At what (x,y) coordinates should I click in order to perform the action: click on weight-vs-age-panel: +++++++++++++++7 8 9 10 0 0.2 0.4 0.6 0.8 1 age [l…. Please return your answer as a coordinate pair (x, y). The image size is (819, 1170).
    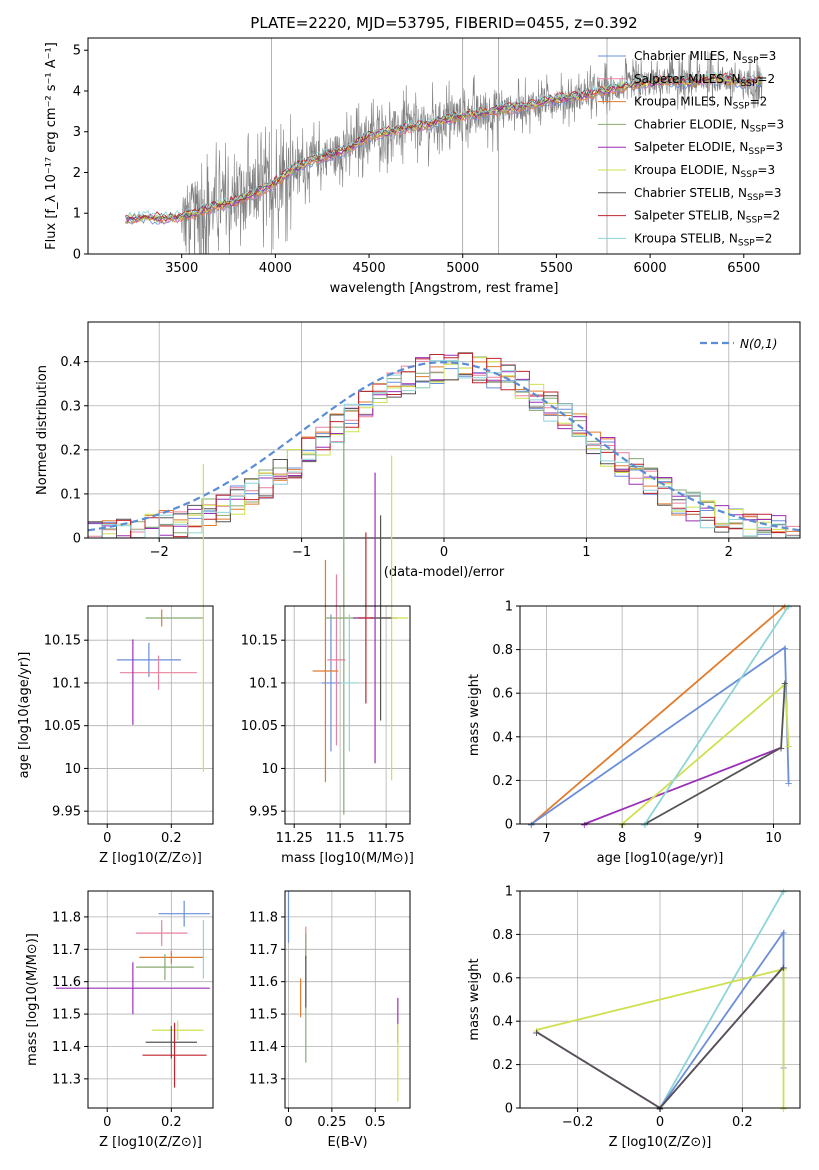
    Looking at the image, I should click on (634, 733).